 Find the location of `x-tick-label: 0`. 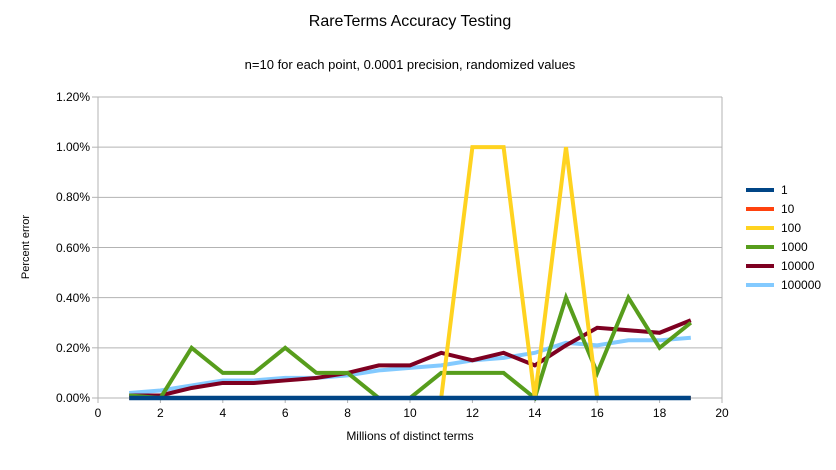

x-tick-label: 0 is located at coordinates (98, 413).